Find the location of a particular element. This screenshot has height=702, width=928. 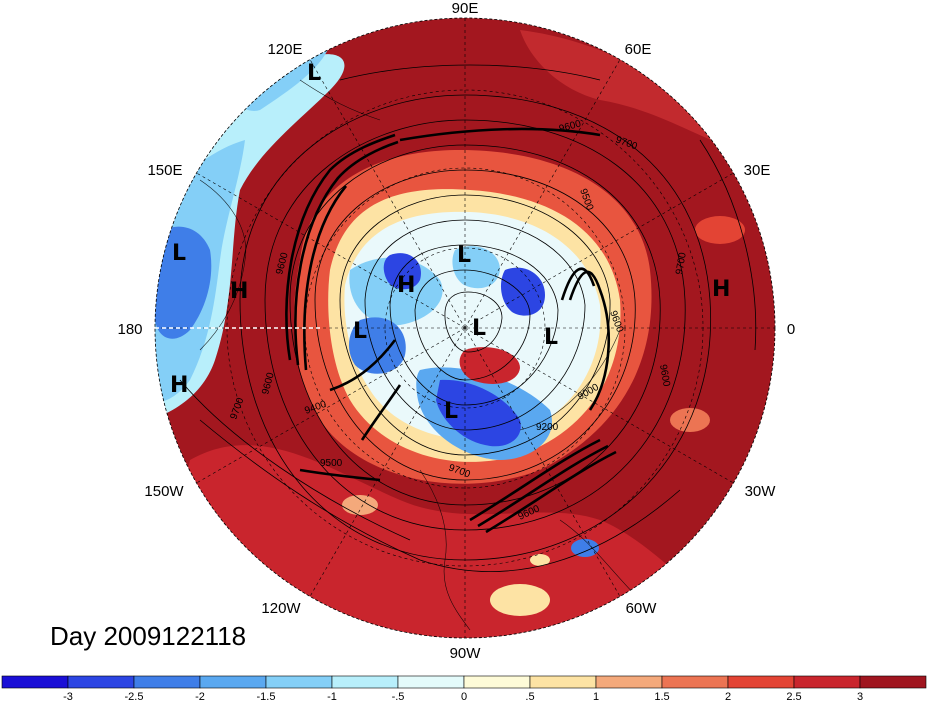

colorbar-tick-label: -2 is located at coordinates (200, 696).